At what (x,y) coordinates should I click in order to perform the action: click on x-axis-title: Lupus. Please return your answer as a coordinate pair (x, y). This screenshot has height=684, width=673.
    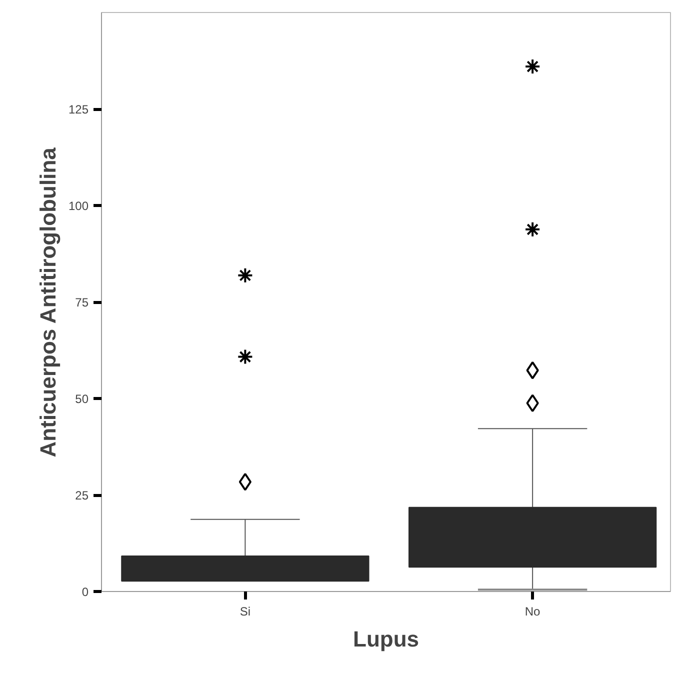
    Looking at the image, I should click on (386, 639).